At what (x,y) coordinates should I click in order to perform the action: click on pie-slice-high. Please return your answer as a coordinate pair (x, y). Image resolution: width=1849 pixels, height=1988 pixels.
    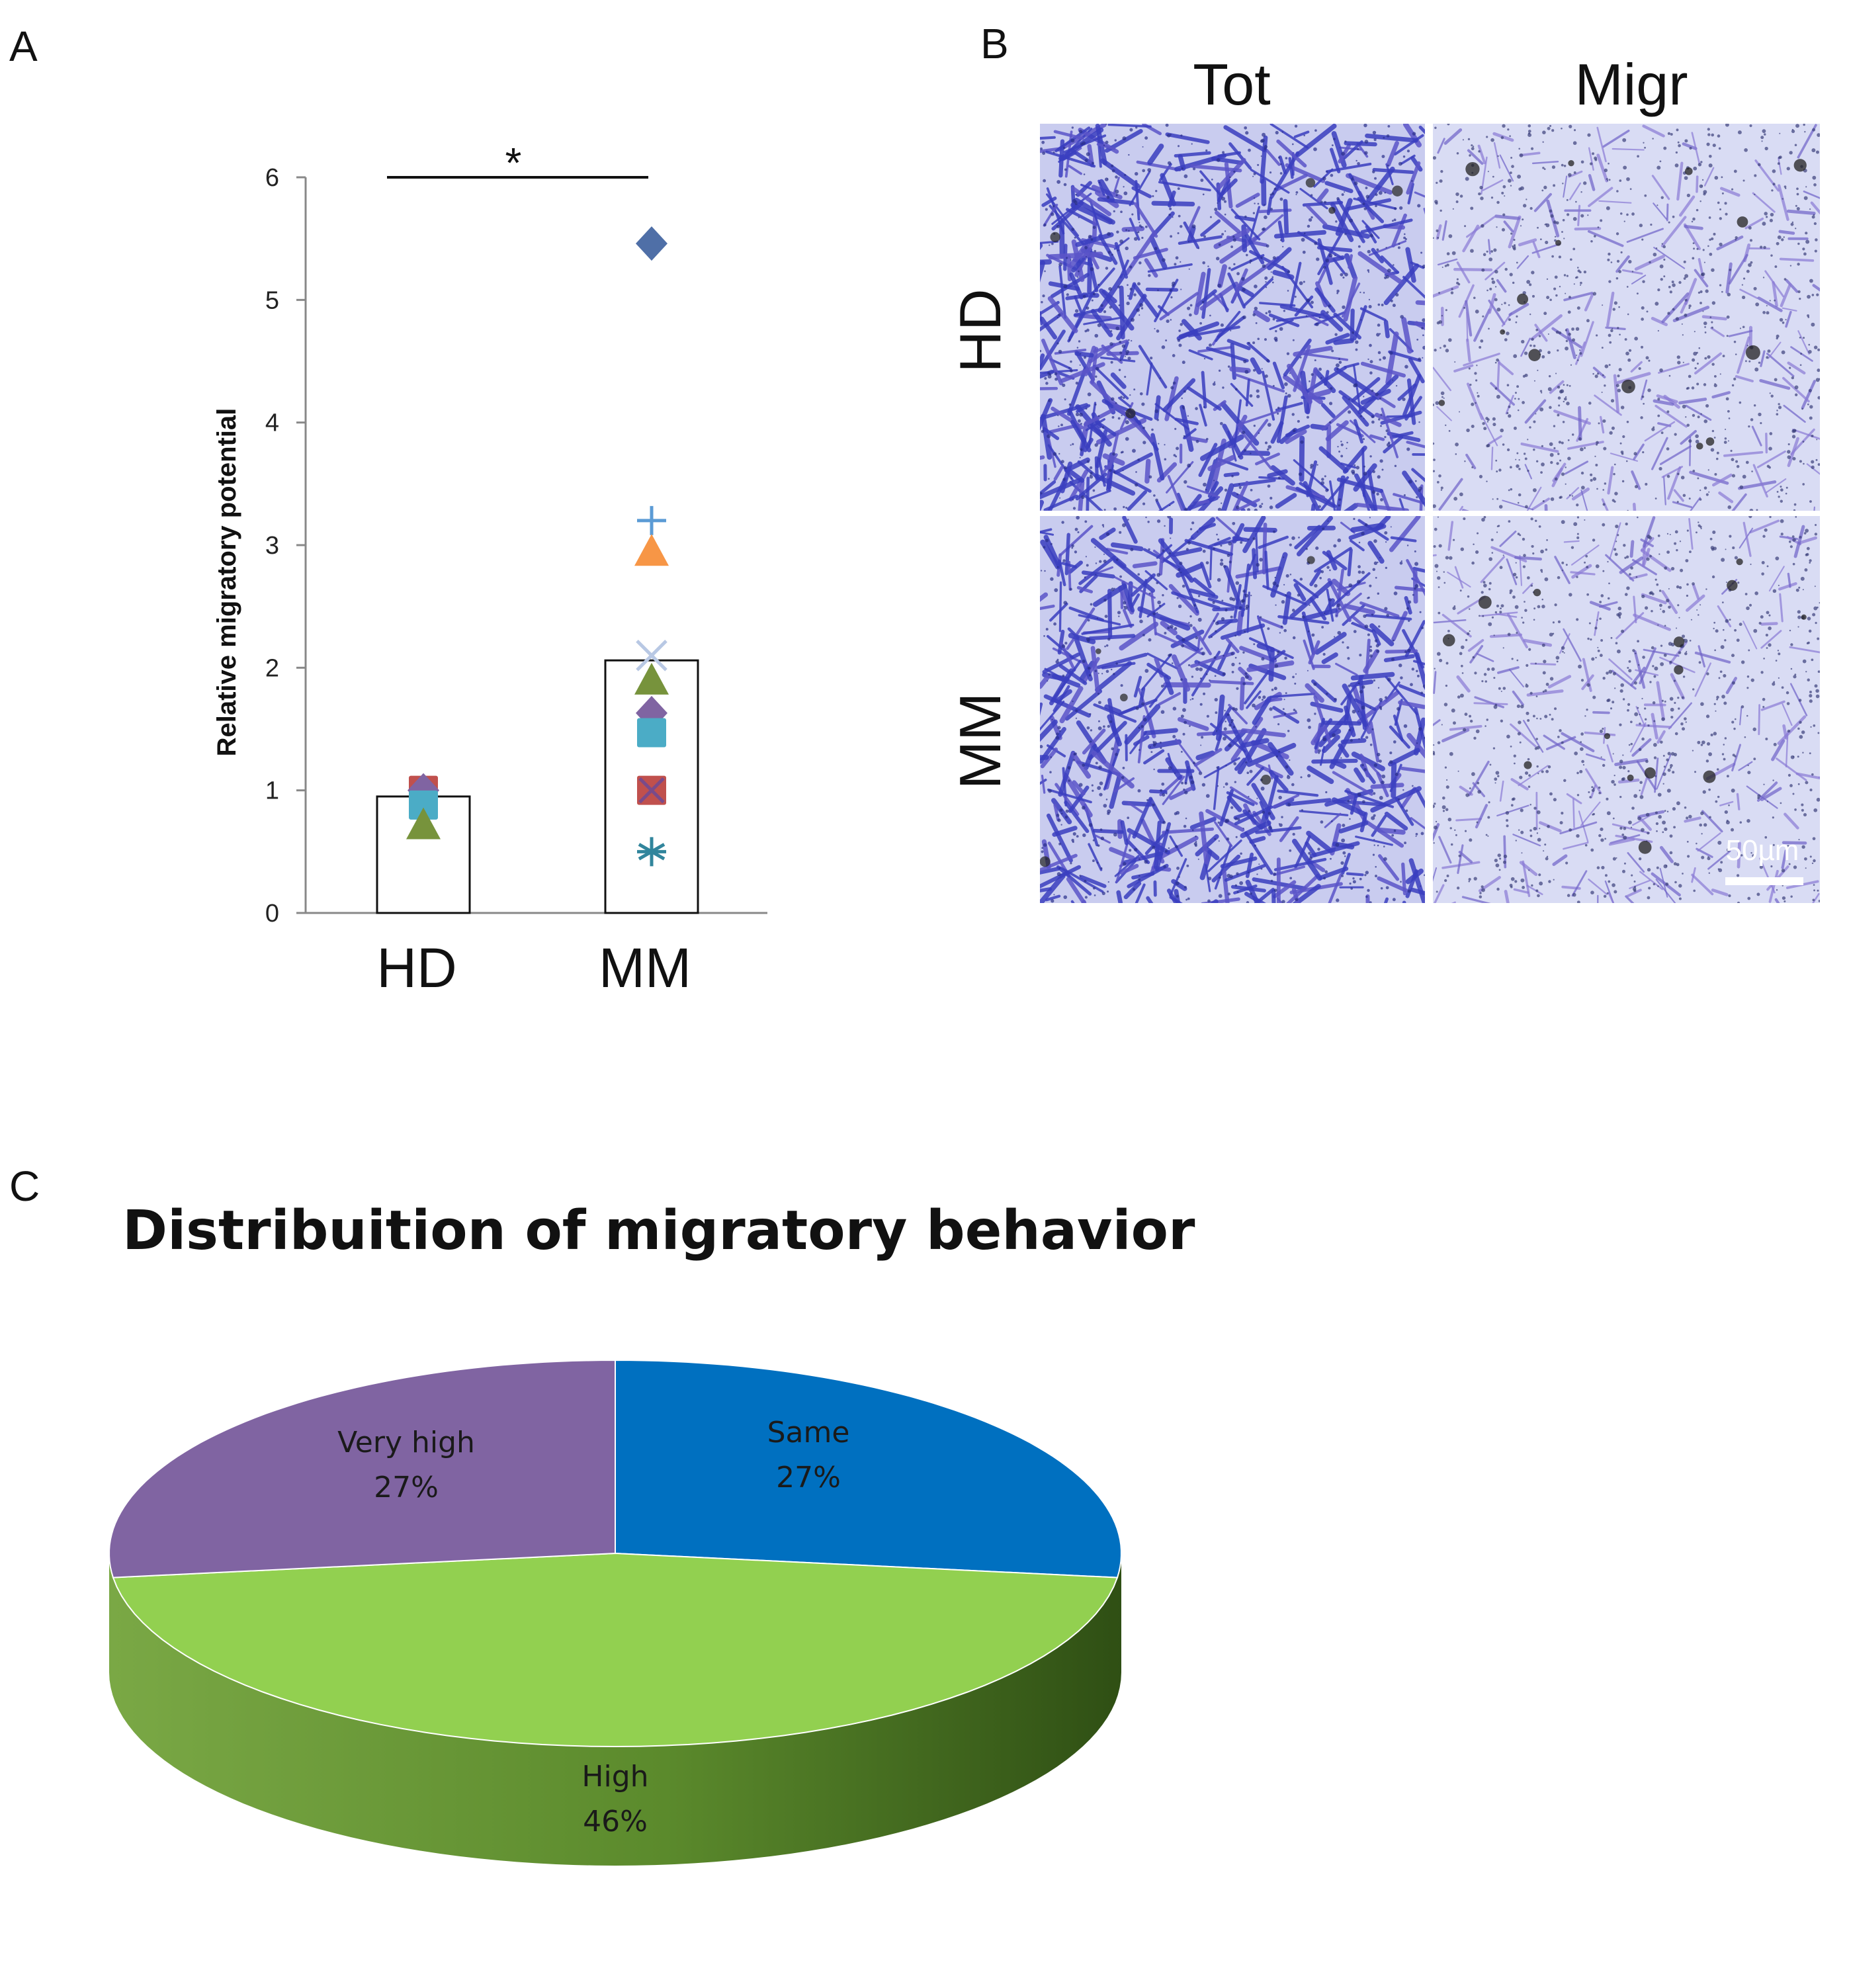
    Looking at the image, I should click on (615, 1650).